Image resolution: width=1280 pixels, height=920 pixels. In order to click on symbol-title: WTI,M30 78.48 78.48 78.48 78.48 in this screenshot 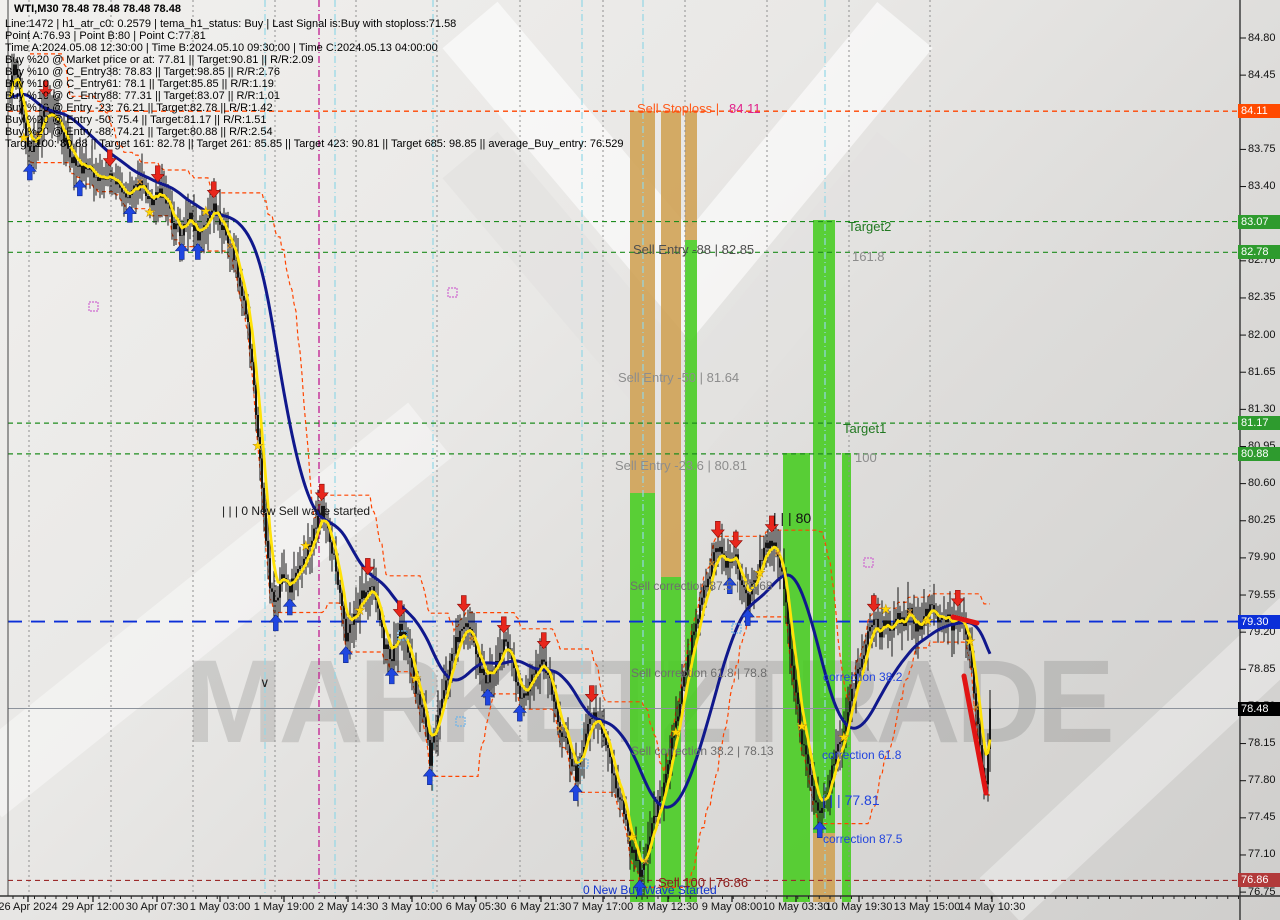, I will do `click(97, 9)`.